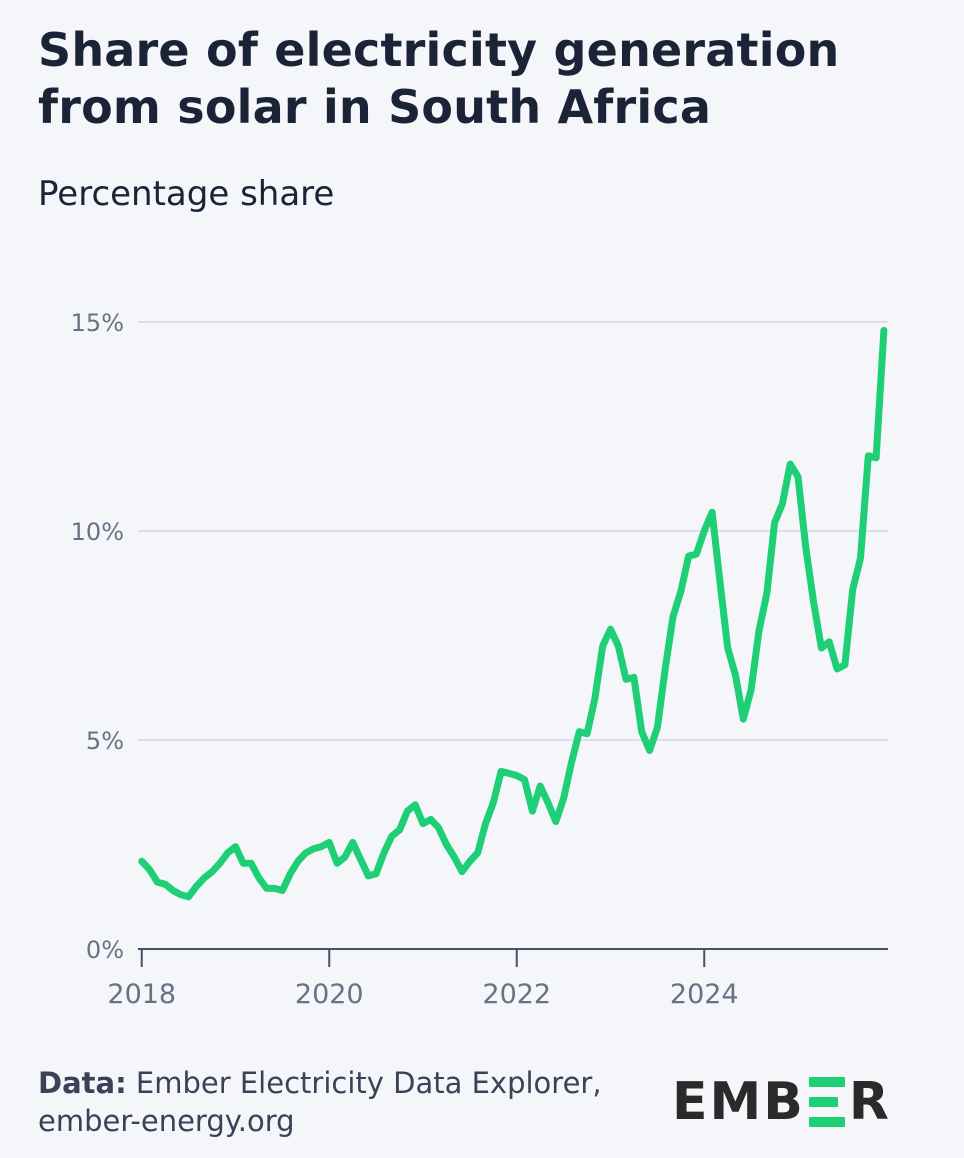  Describe the element at coordinates (738, 1102) in the screenshot. I see `logo-text-left: EMB` at that location.